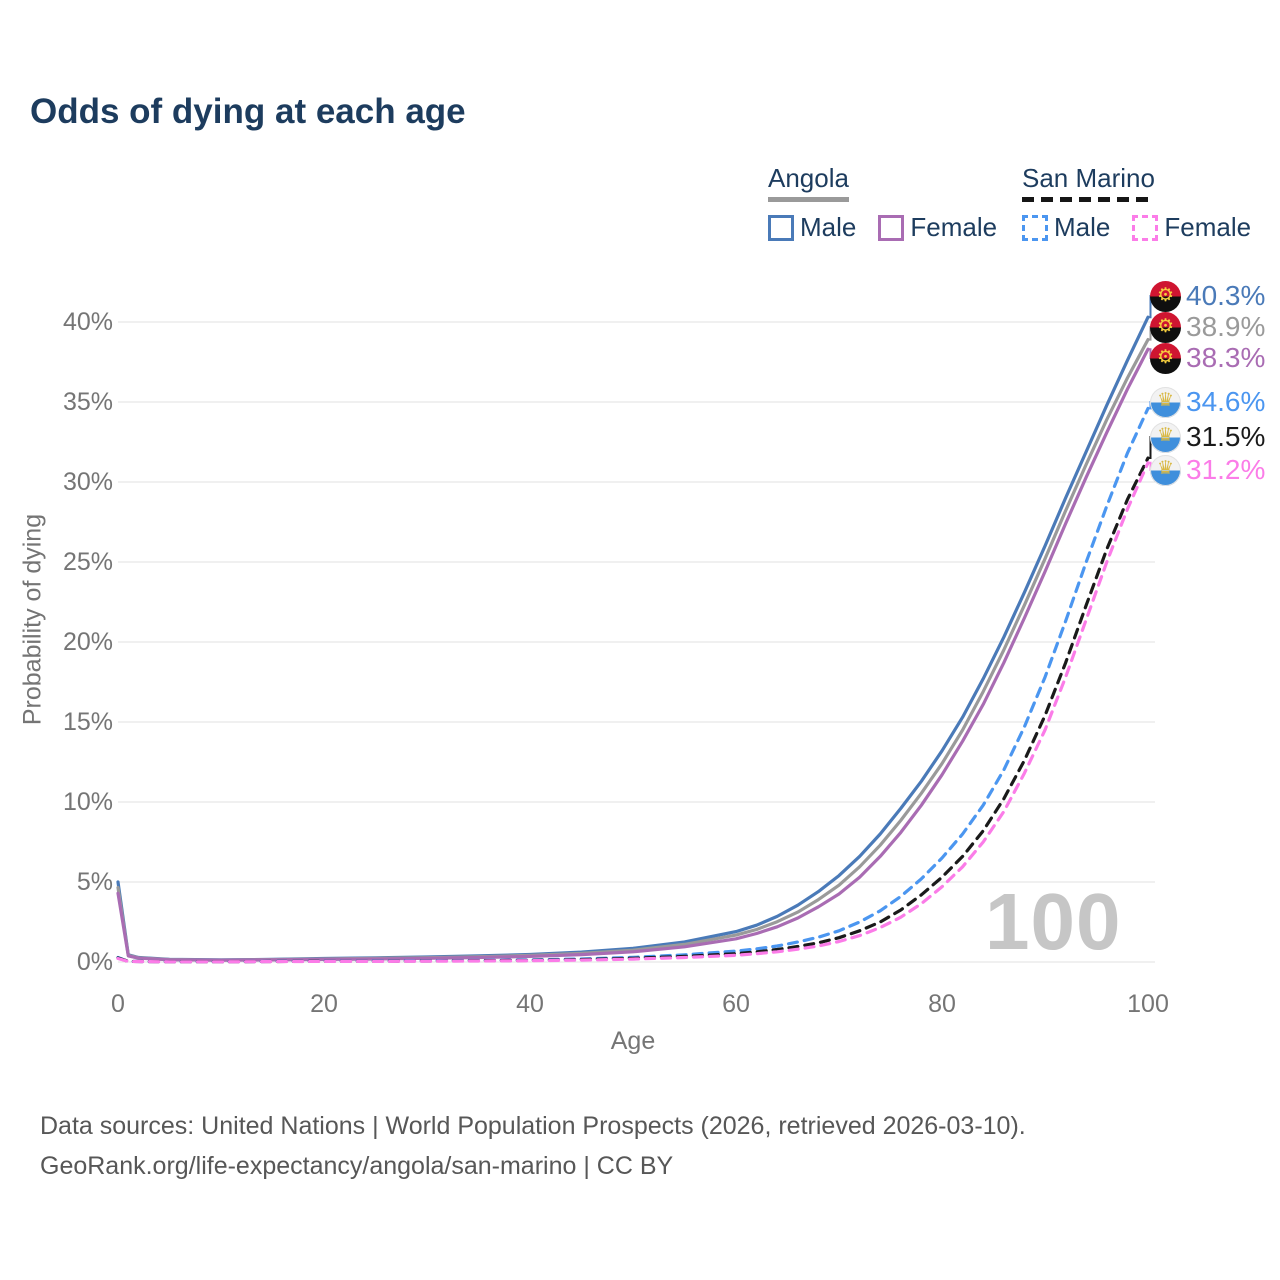  Describe the element at coordinates (808, 178) in the screenshot. I see `legend-country-angola: Angola` at that location.